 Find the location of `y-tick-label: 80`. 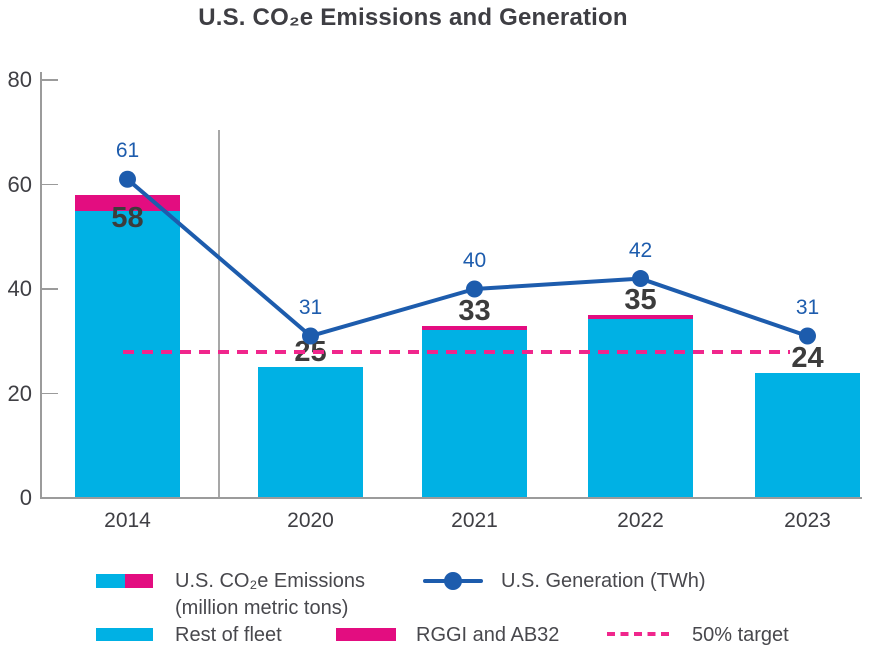

y-tick-label: 80 is located at coordinates (19, 79).